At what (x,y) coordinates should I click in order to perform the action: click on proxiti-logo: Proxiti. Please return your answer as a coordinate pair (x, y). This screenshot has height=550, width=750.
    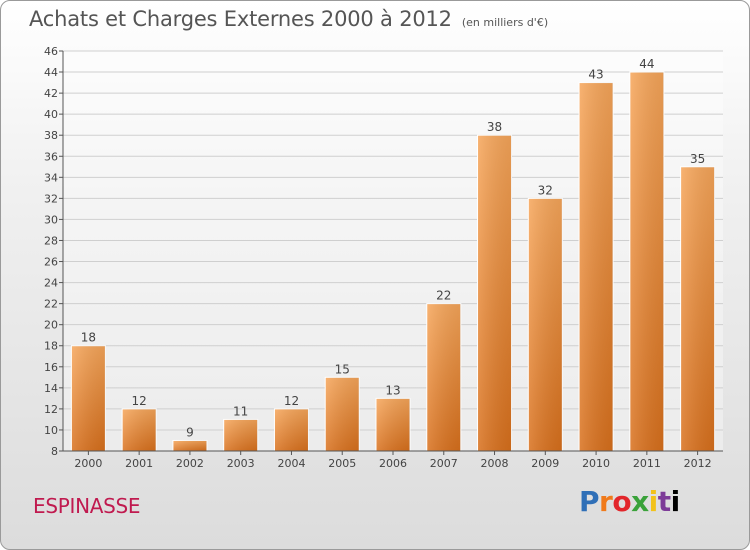
    Looking at the image, I should click on (629, 501).